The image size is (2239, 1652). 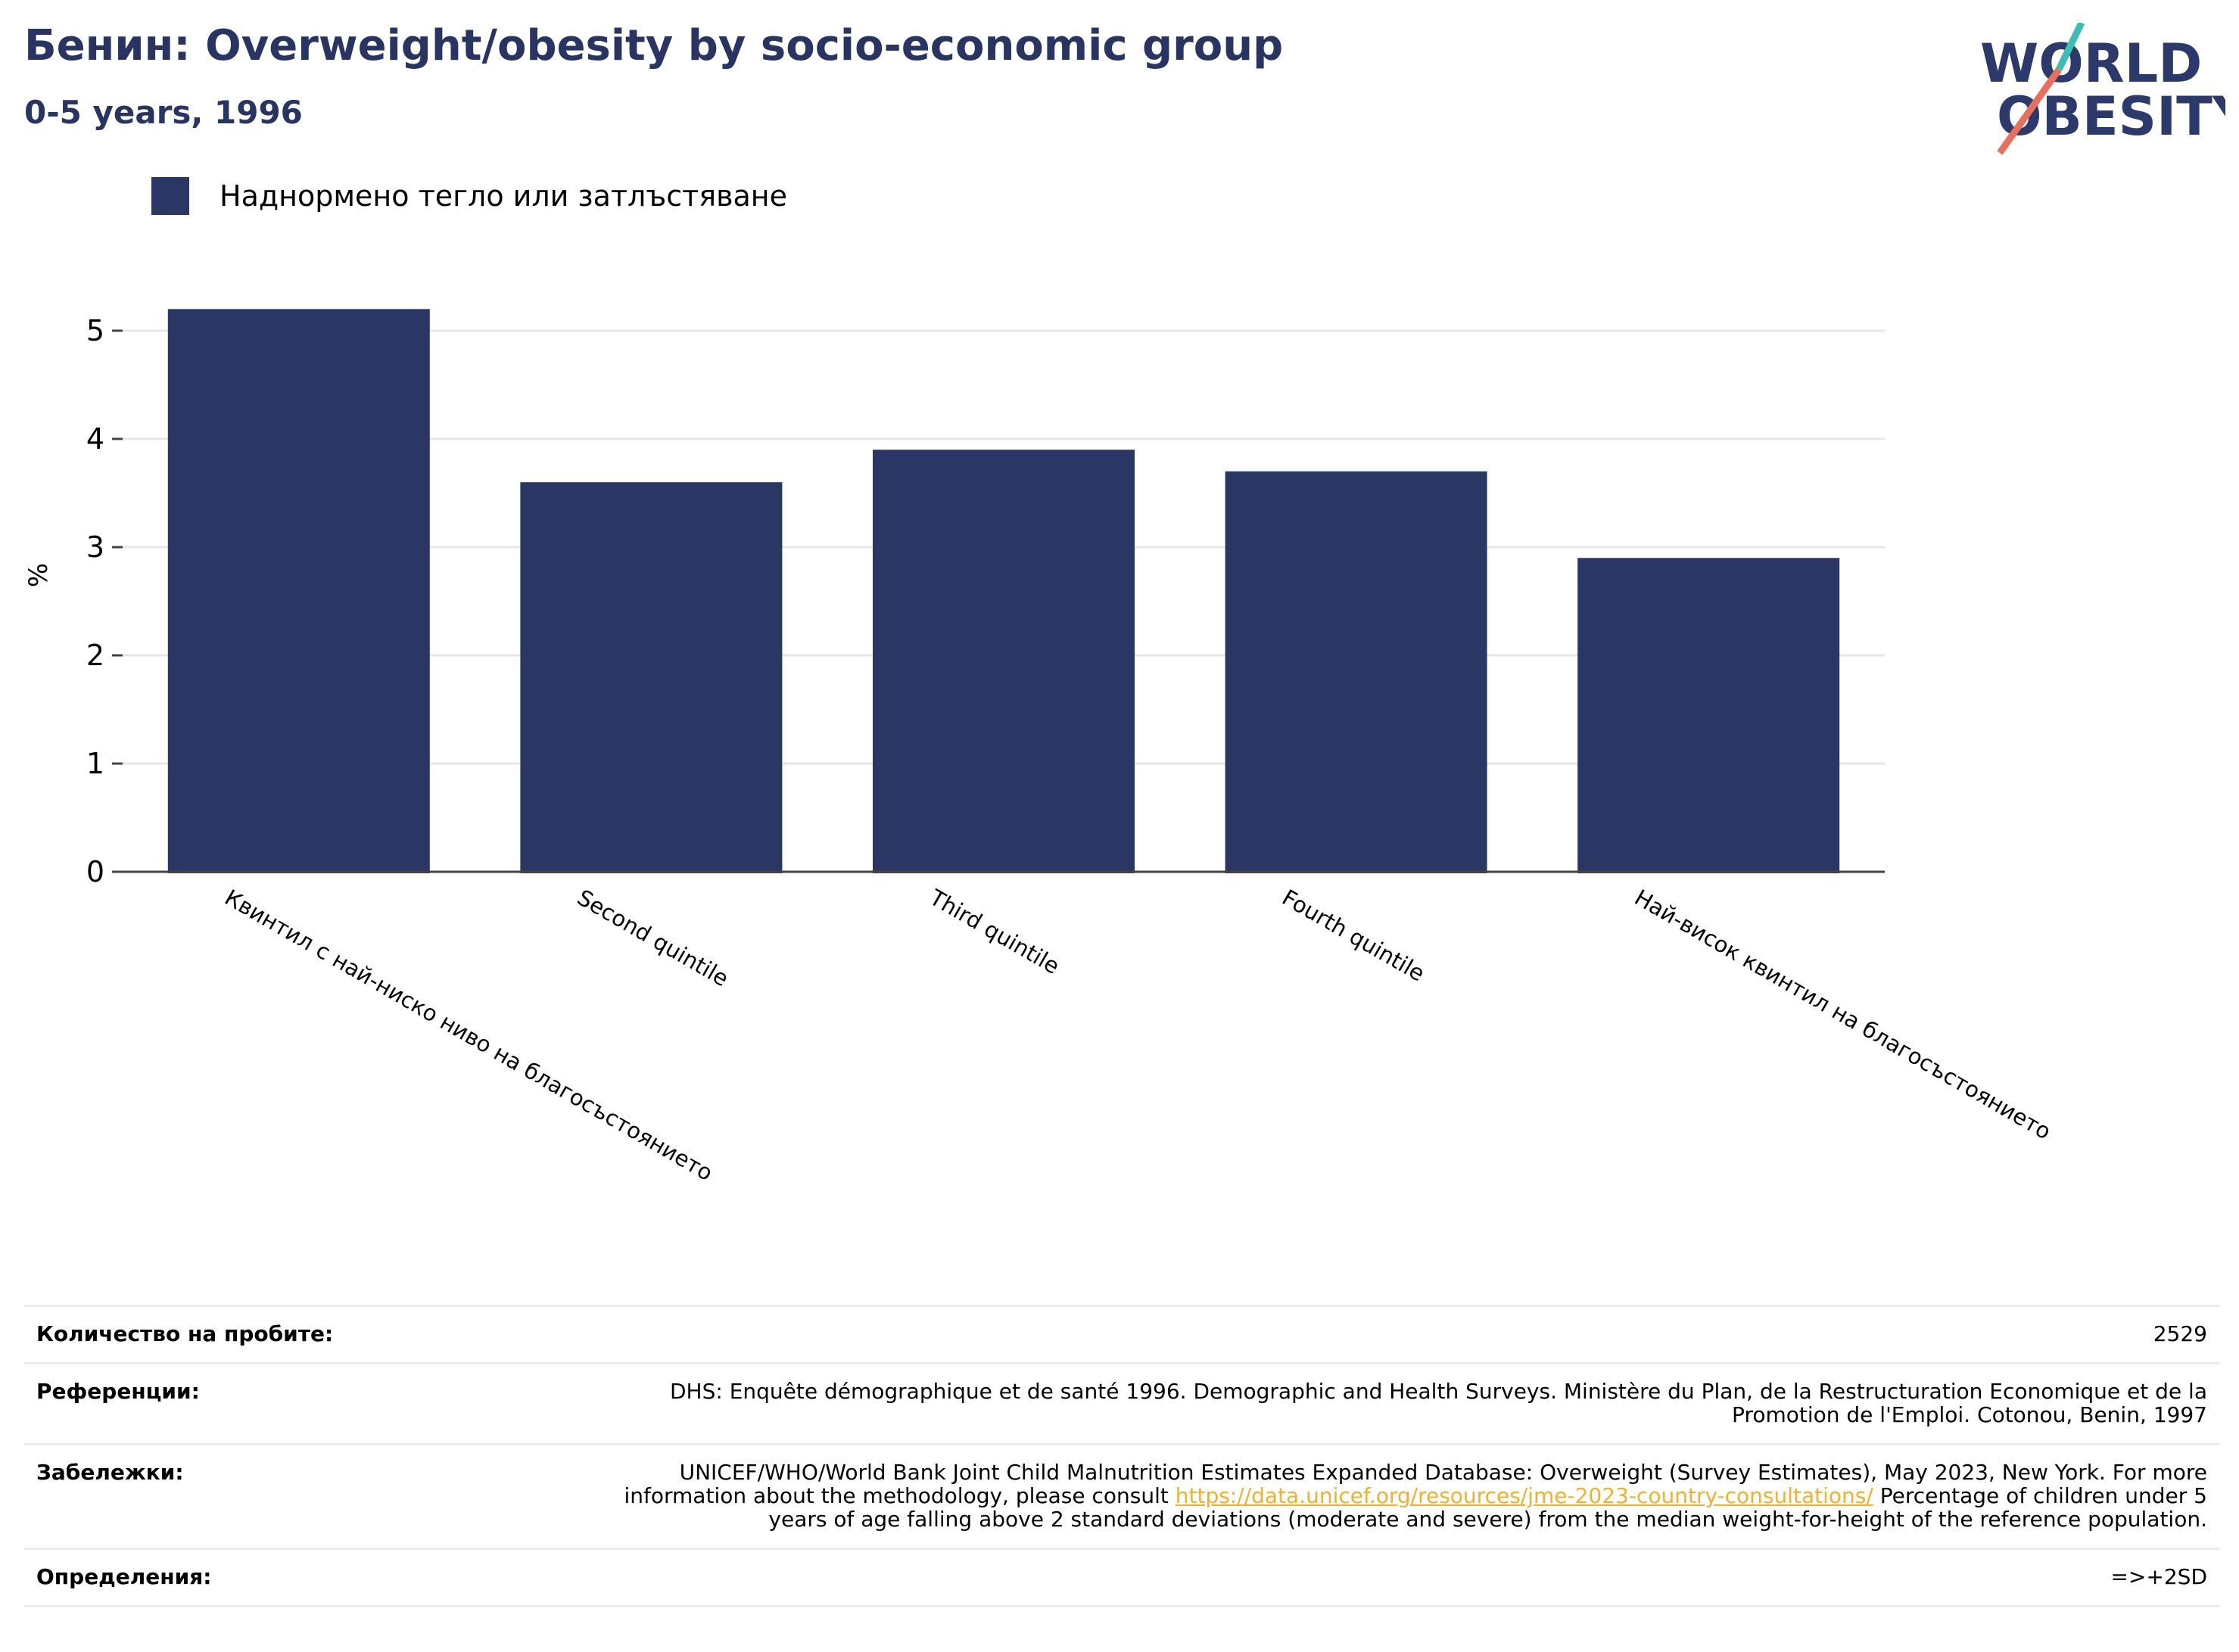 I want to click on x-category-label: Second quintile, so click(x=653, y=938).